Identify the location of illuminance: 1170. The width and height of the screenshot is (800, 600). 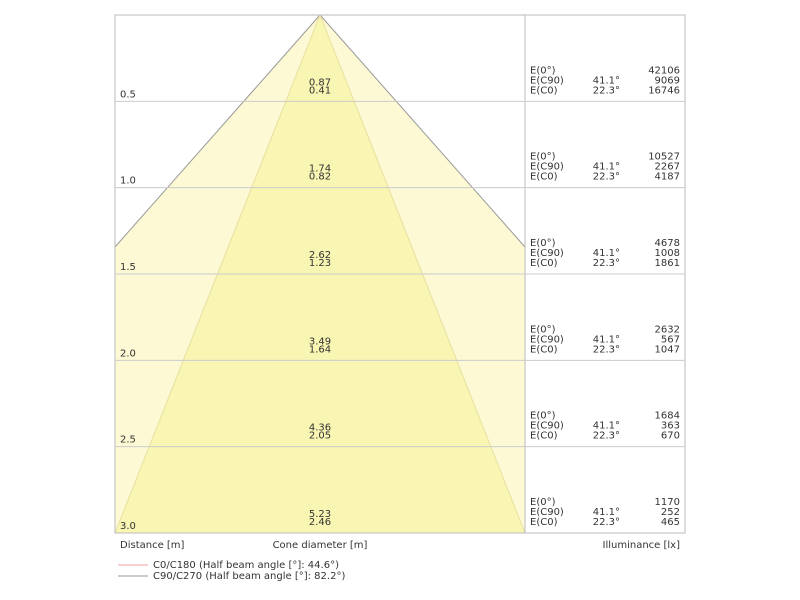
(667, 502).